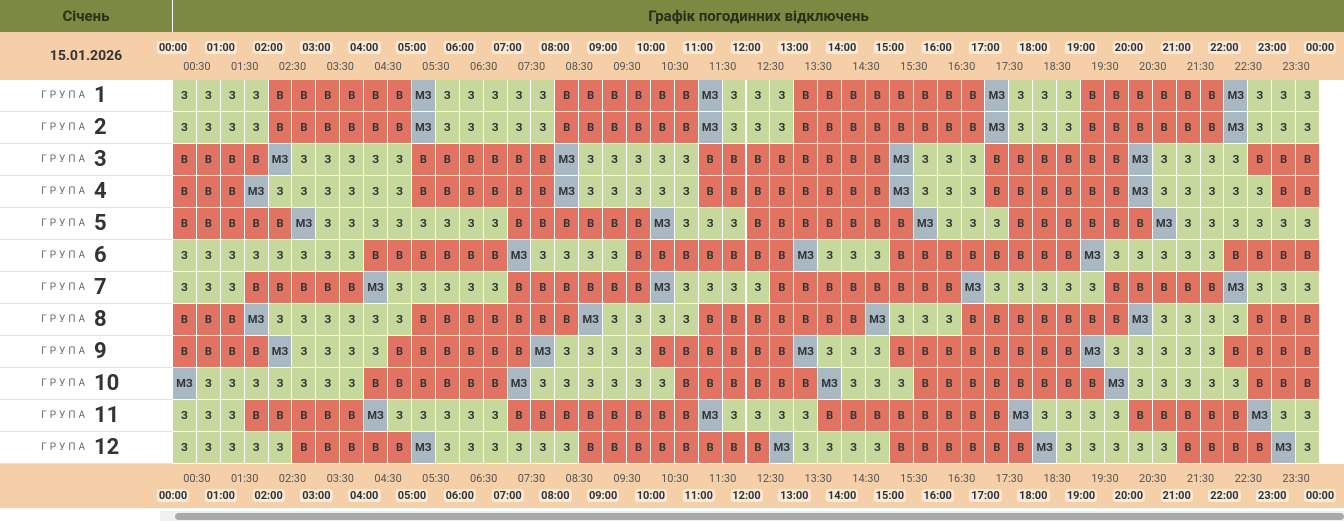  Describe the element at coordinates (364, 495) in the screenshot. I see `hour-label: 04:00` at that location.